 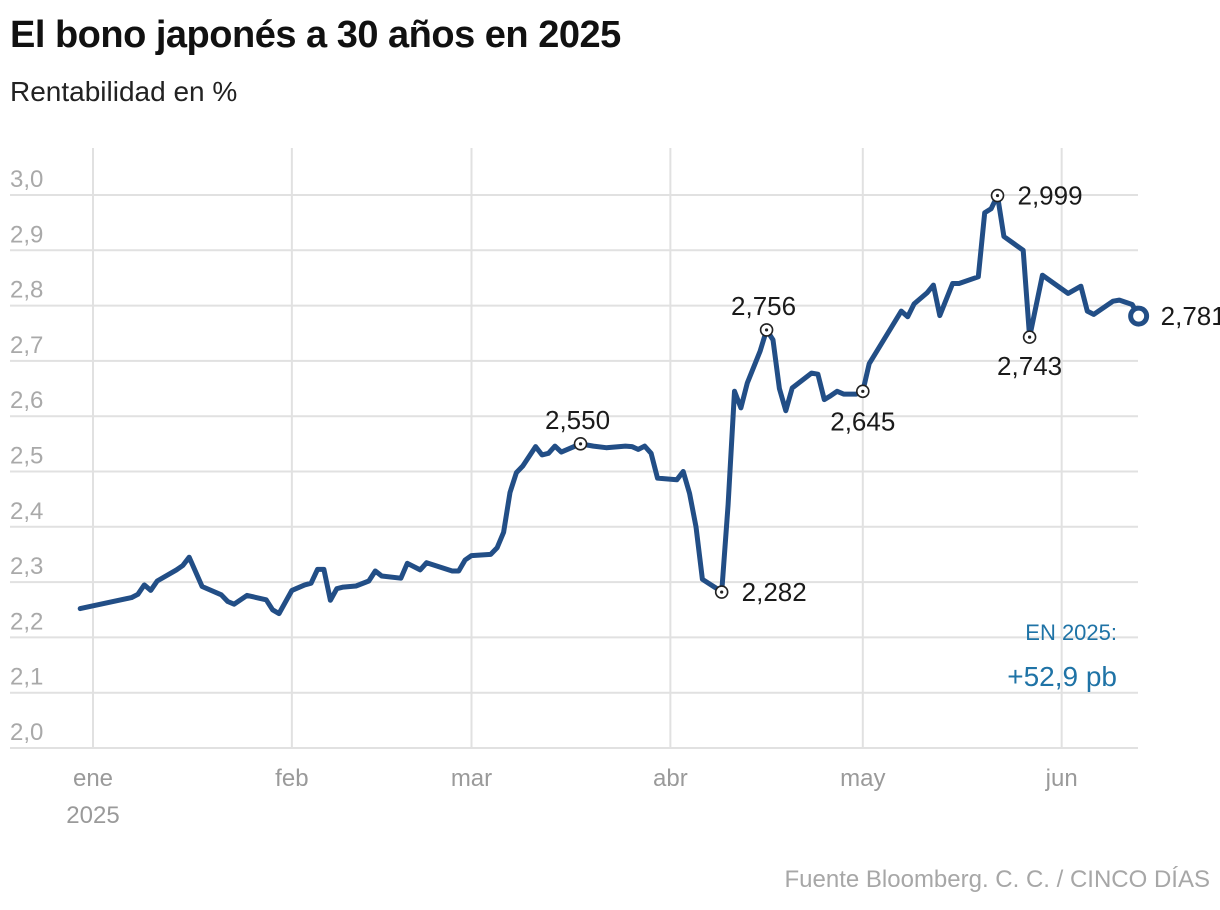 What do you see at coordinates (471, 778) in the screenshot?
I see `x-tick-label: mar` at bounding box center [471, 778].